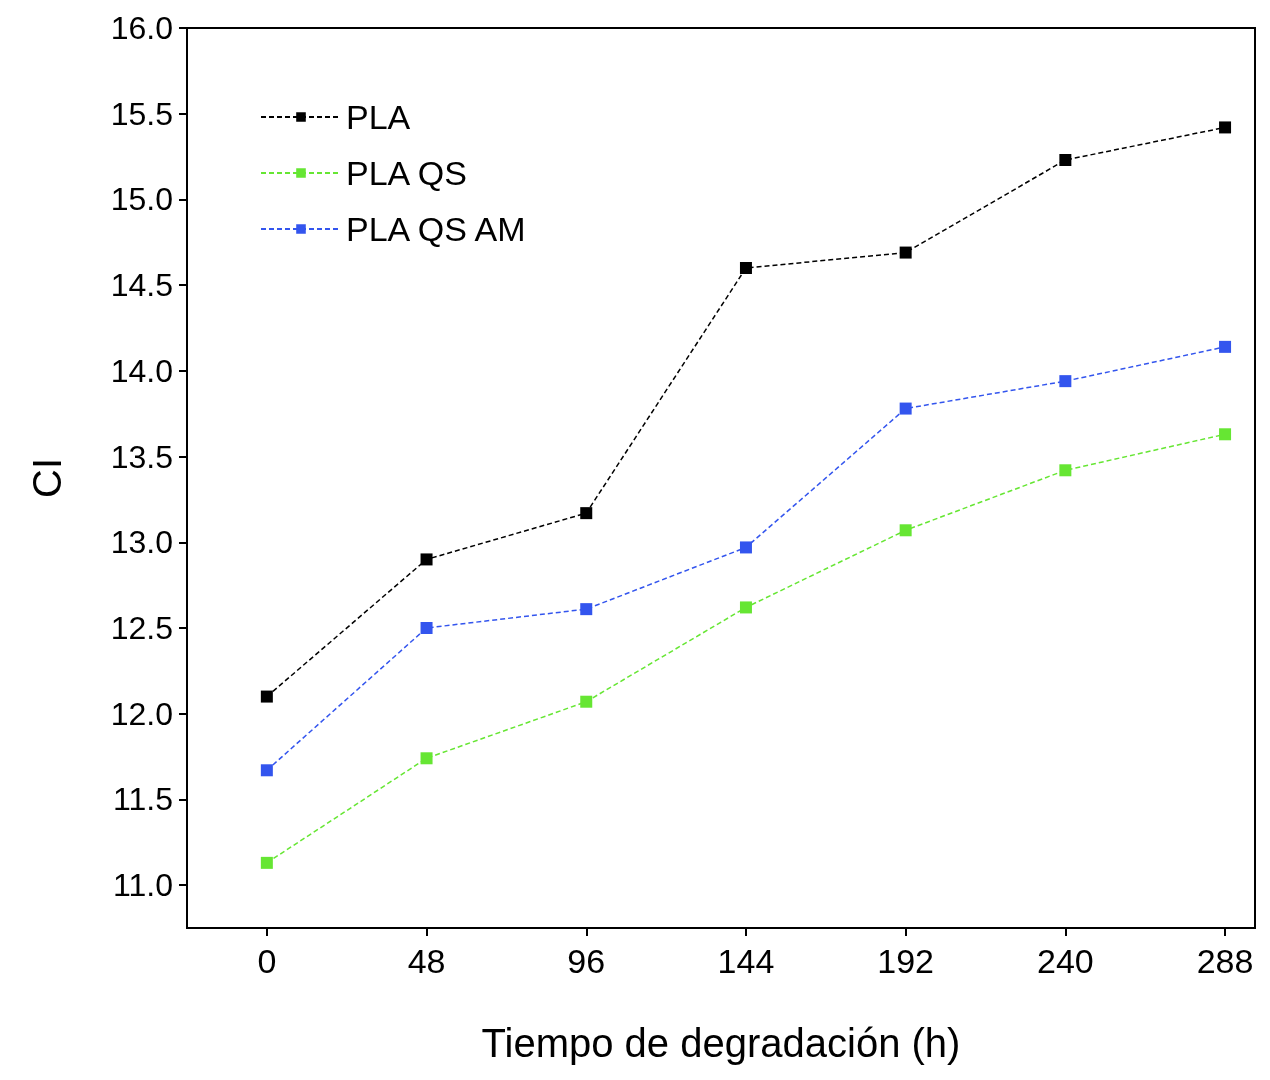 This screenshot has height=1080, width=1270. I want to click on y-tick-label: 14.0, so click(141, 370).